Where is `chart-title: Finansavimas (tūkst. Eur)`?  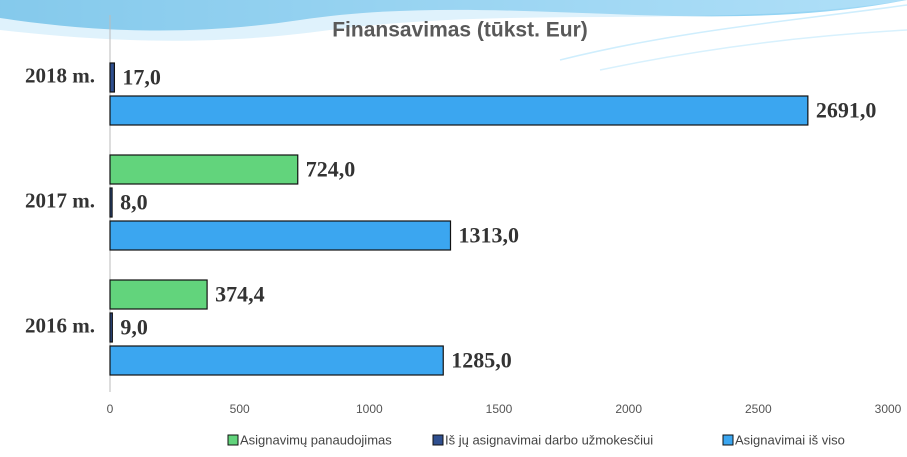 chart-title: Finansavimas (tūkst. Eur) is located at coordinates (460, 30).